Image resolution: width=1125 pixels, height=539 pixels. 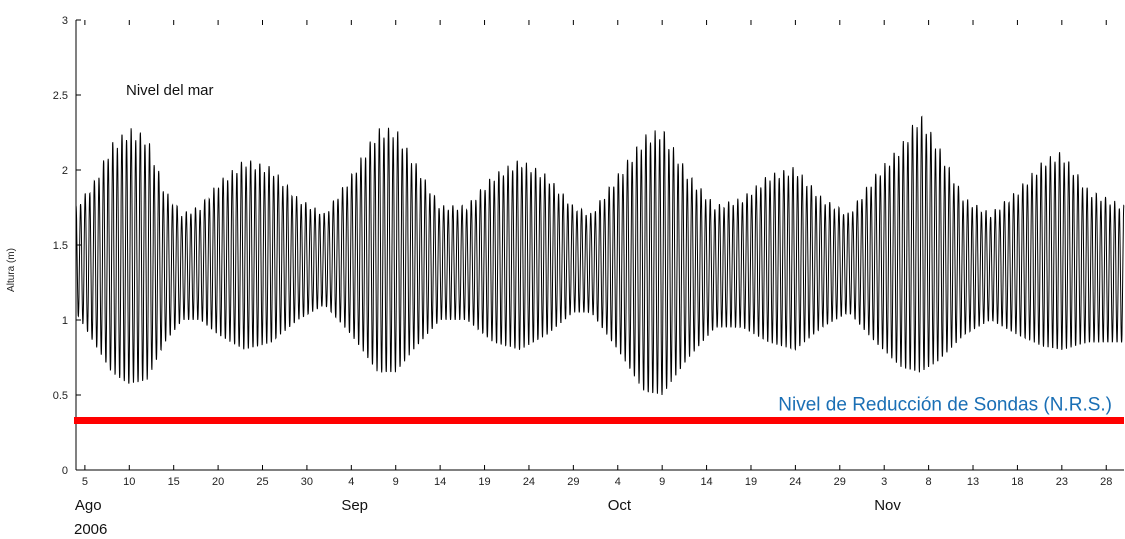 What do you see at coordinates (884, 482) in the screenshot?
I see `x-tick-label: 3` at bounding box center [884, 482].